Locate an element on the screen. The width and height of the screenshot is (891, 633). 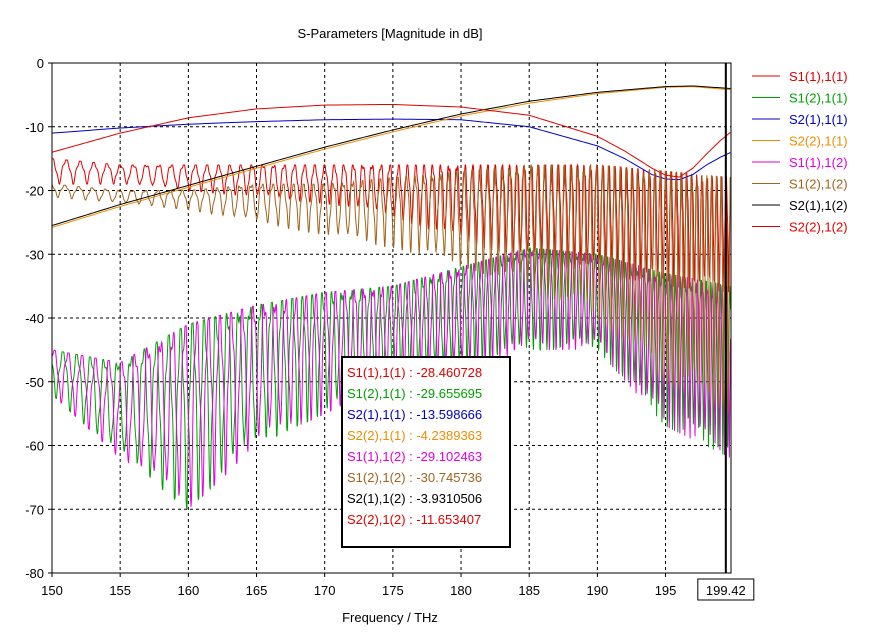
x-tick-label: 185 is located at coordinates (529, 590).